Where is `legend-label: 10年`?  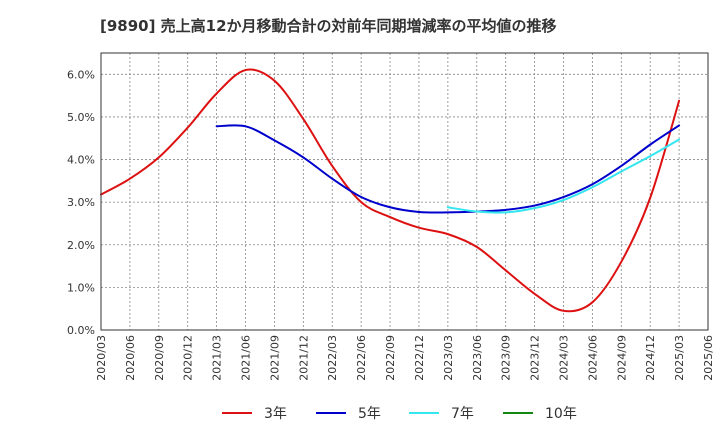
legend-label: 10年 is located at coordinates (561, 414).